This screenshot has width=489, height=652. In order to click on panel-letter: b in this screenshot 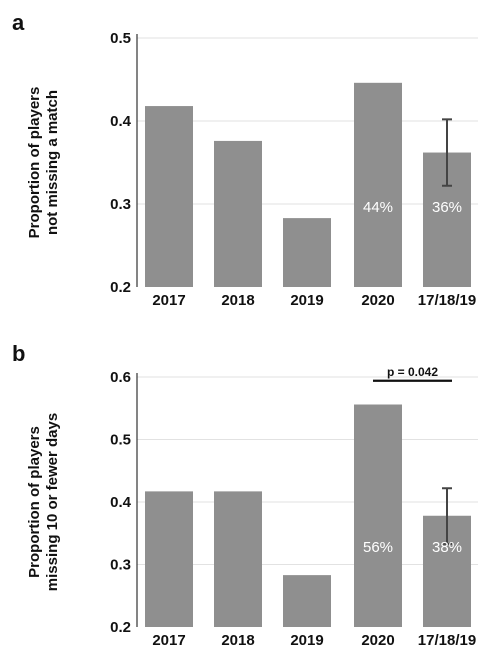, I will do `click(18, 353)`.